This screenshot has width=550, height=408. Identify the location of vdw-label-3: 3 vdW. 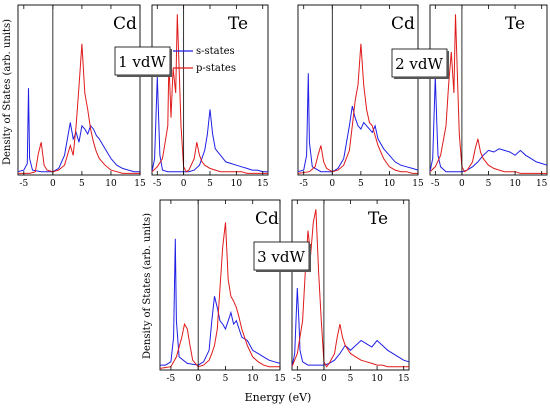
(281, 257).